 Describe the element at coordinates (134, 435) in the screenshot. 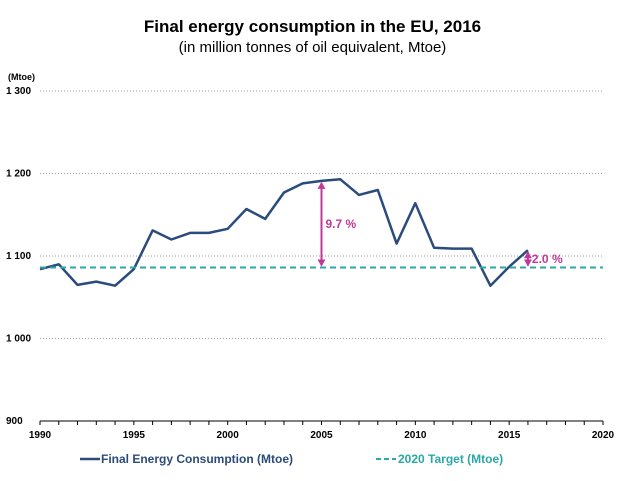

I see `x-tick-label: 1995` at that location.